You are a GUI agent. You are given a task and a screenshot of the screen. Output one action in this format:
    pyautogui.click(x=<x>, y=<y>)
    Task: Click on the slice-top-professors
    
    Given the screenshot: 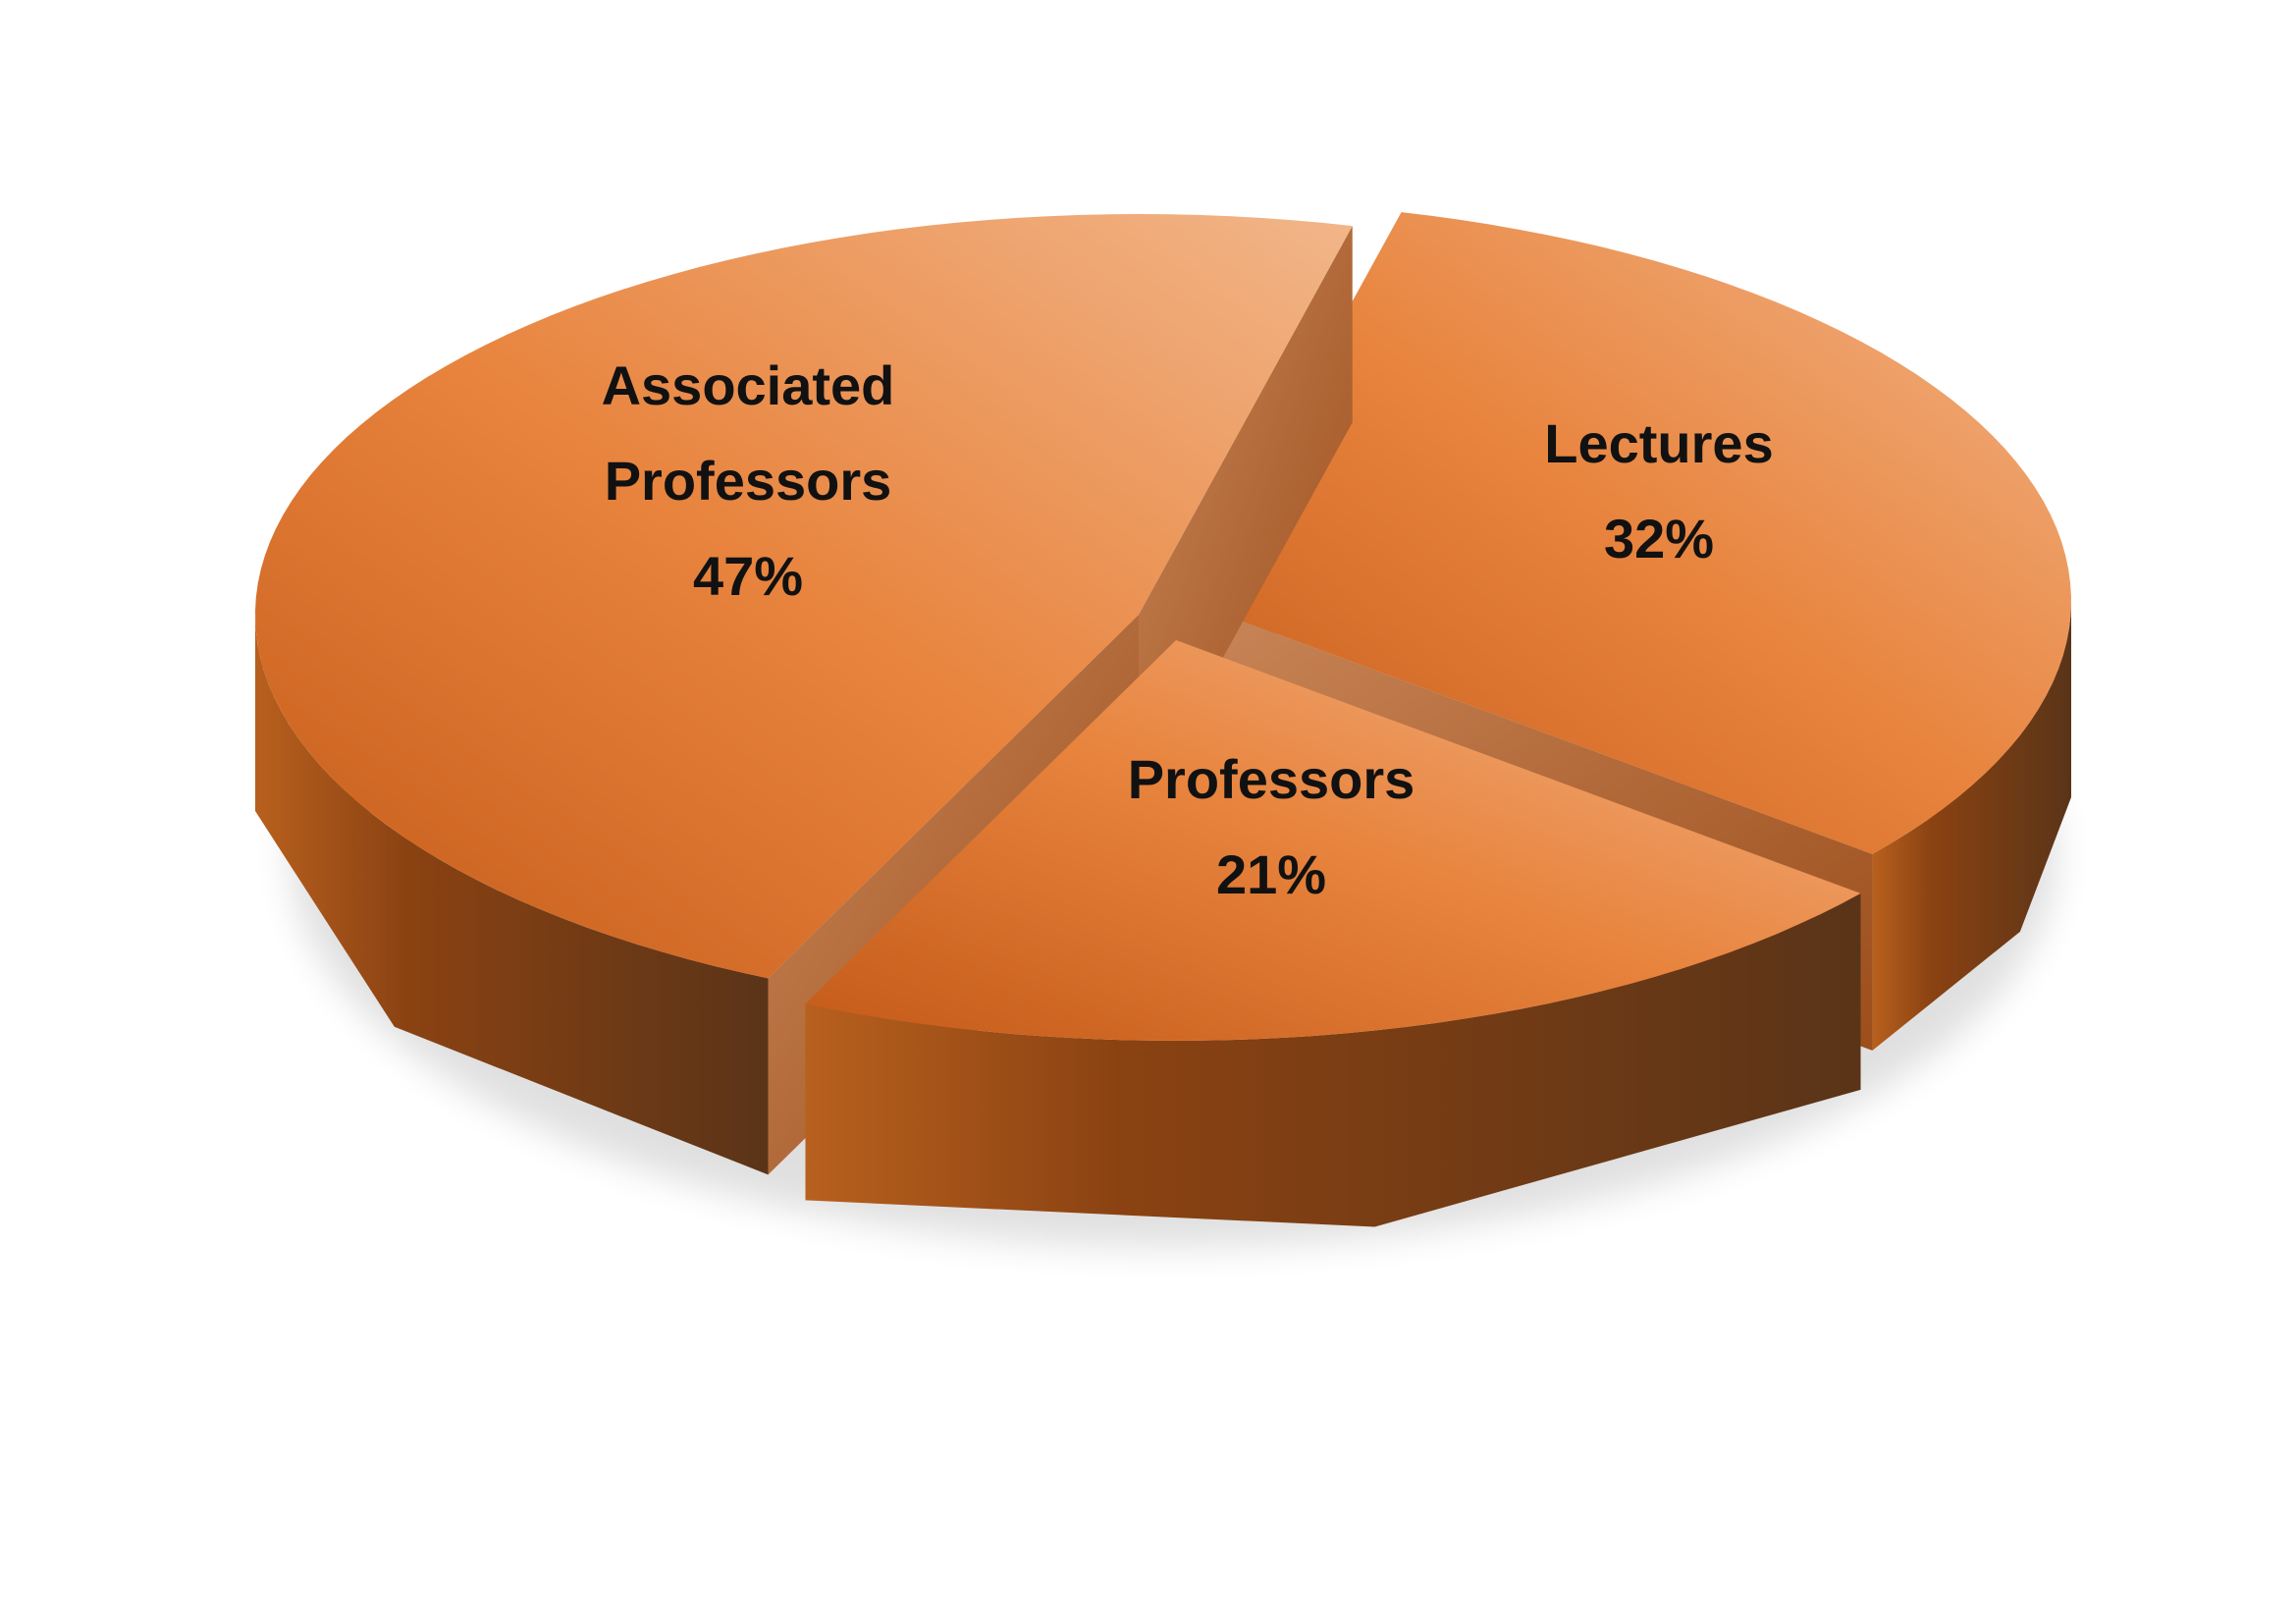 What is the action you would take?
    pyautogui.click(x=1333, y=840)
    